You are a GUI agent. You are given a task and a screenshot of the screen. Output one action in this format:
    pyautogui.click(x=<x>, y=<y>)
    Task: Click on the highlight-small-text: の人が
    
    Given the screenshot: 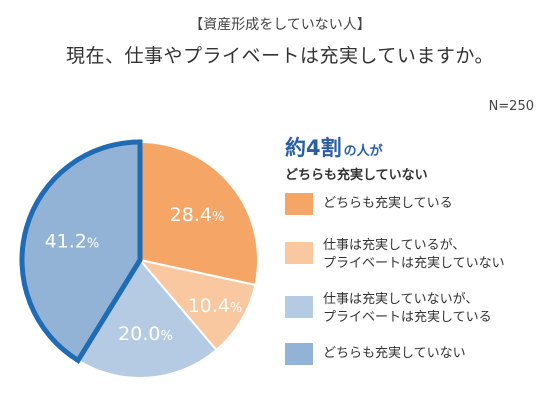 What is the action you would take?
    pyautogui.click(x=363, y=151)
    